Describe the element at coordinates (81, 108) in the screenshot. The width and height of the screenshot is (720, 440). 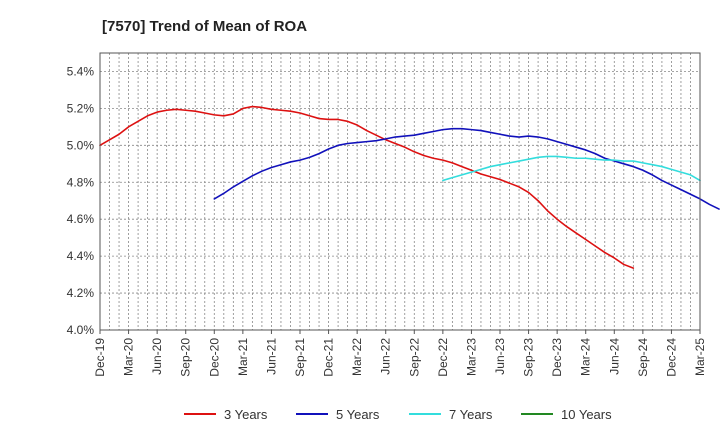
I see `y-tick-label: 5.2%` at that location.